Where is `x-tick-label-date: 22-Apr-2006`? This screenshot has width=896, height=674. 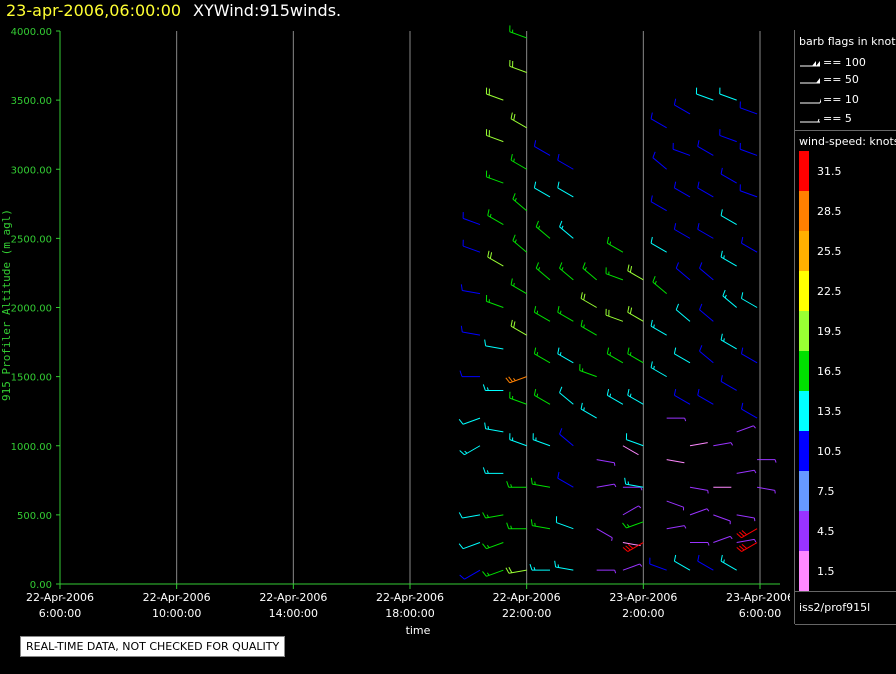 x-tick-label-date: 22-Apr-2006 is located at coordinates (527, 597).